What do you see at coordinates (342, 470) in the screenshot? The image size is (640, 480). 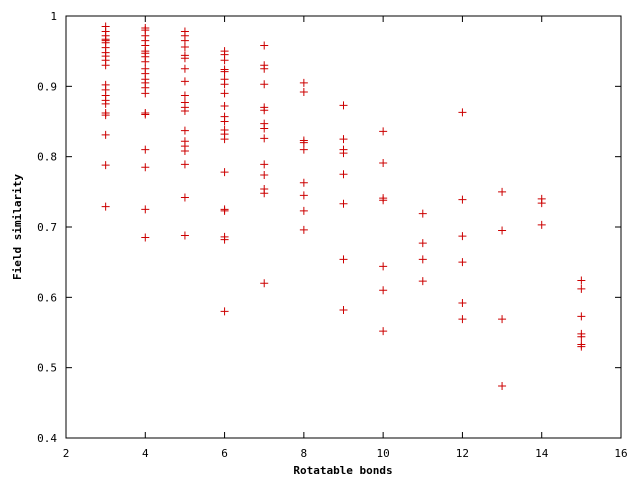 I see `x-axis-title: Rotatable bonds` at bounding box center [342, 470].